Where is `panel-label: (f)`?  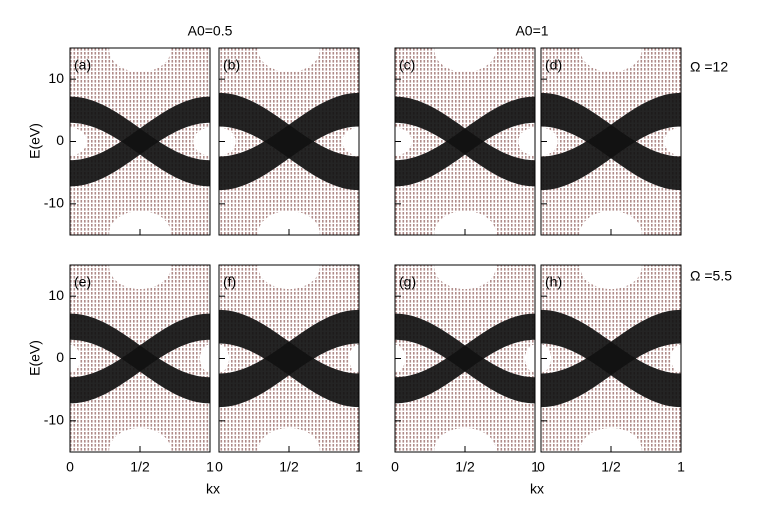 panel-label: (f) is located at coordinates (229, 282).